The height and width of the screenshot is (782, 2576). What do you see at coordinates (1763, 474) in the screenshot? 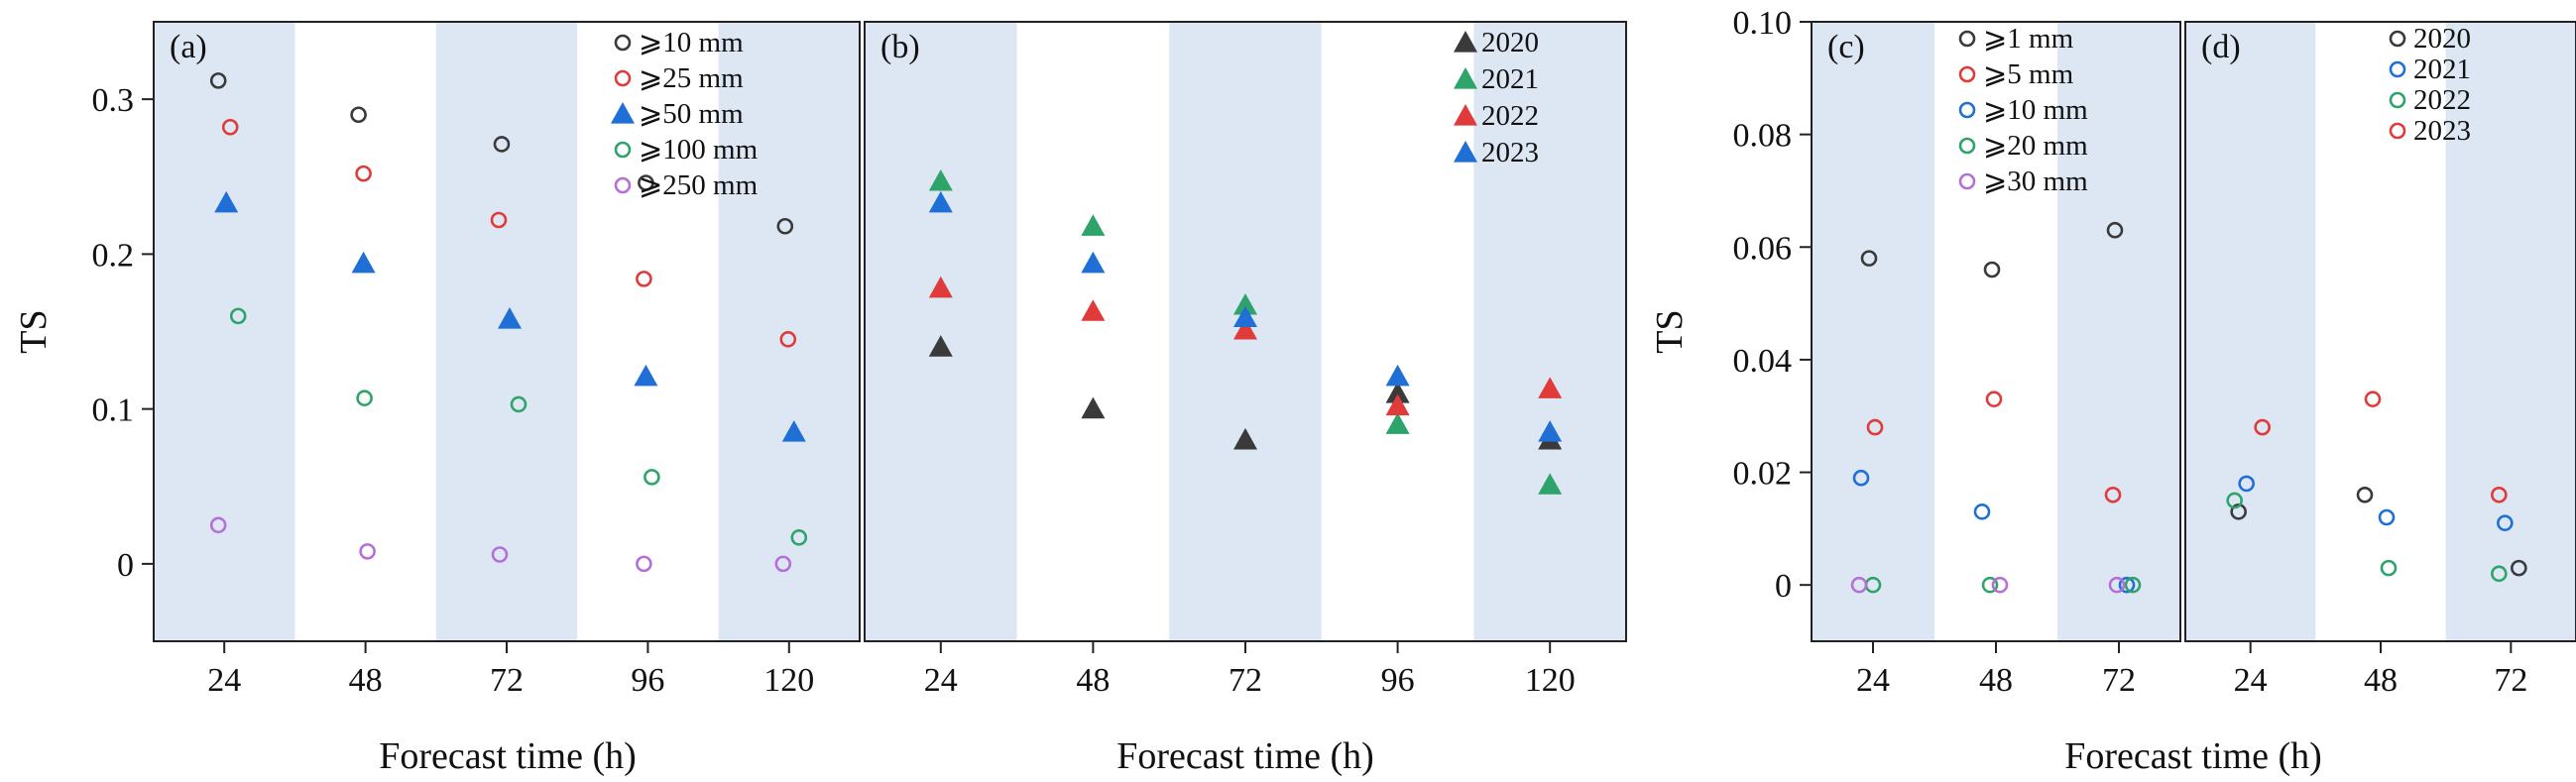
I see `y-tick-label: 0.02` at bounding box center [1763, 474].